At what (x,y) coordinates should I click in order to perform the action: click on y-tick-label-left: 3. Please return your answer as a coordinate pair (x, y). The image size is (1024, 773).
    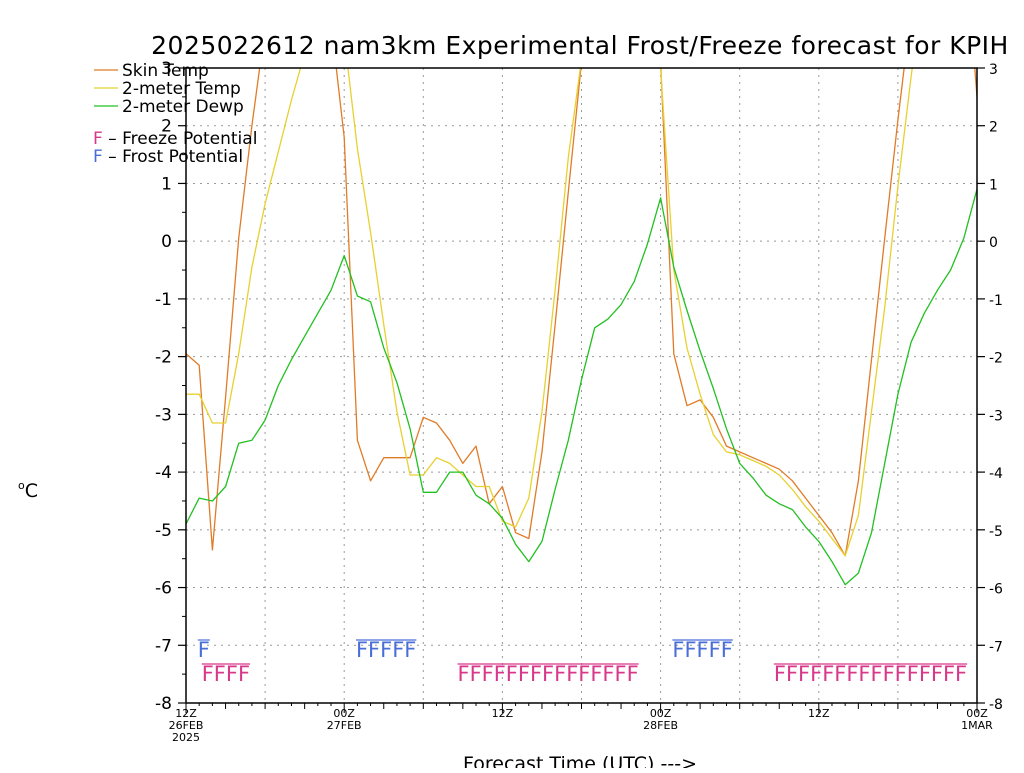
    Looking at the image, I should click on (166, 69).